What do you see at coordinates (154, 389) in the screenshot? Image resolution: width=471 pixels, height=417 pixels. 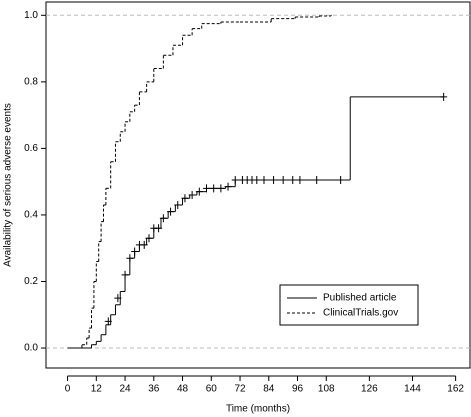 I see `x-tick-label: 36` at bounding box center [154, 389].